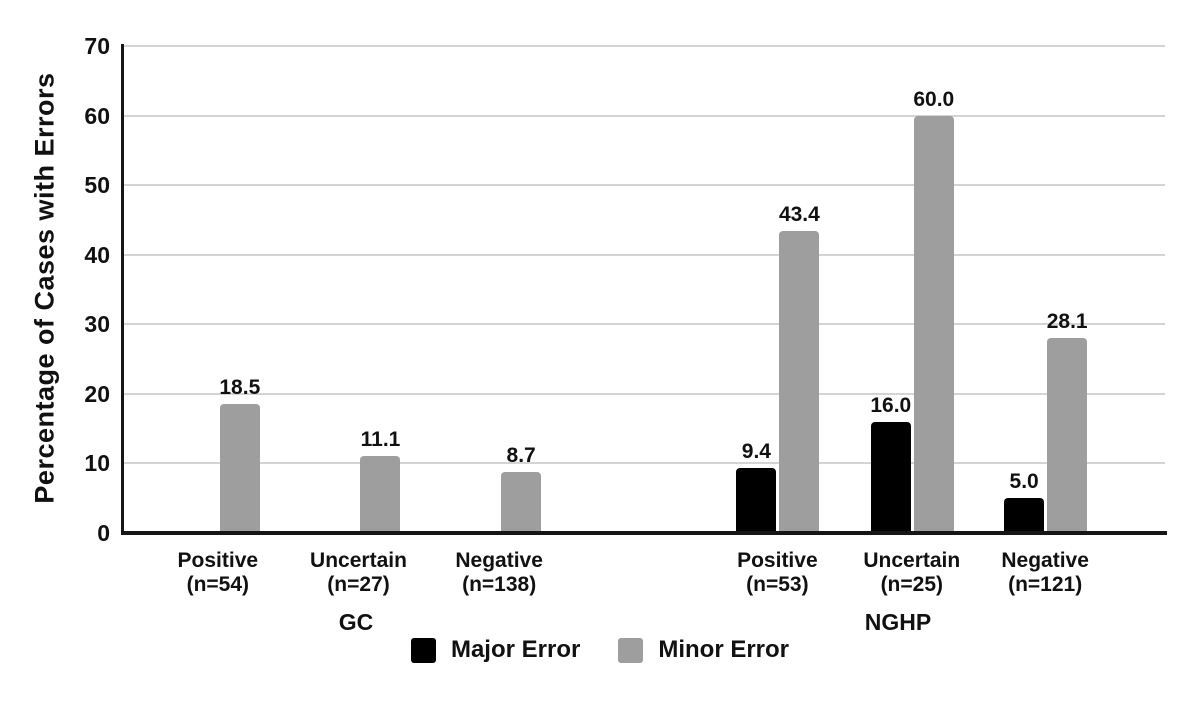  Describe the element at coordinates (103, 533) in the screenshot. I see `y-tick-label: 0` at that location.